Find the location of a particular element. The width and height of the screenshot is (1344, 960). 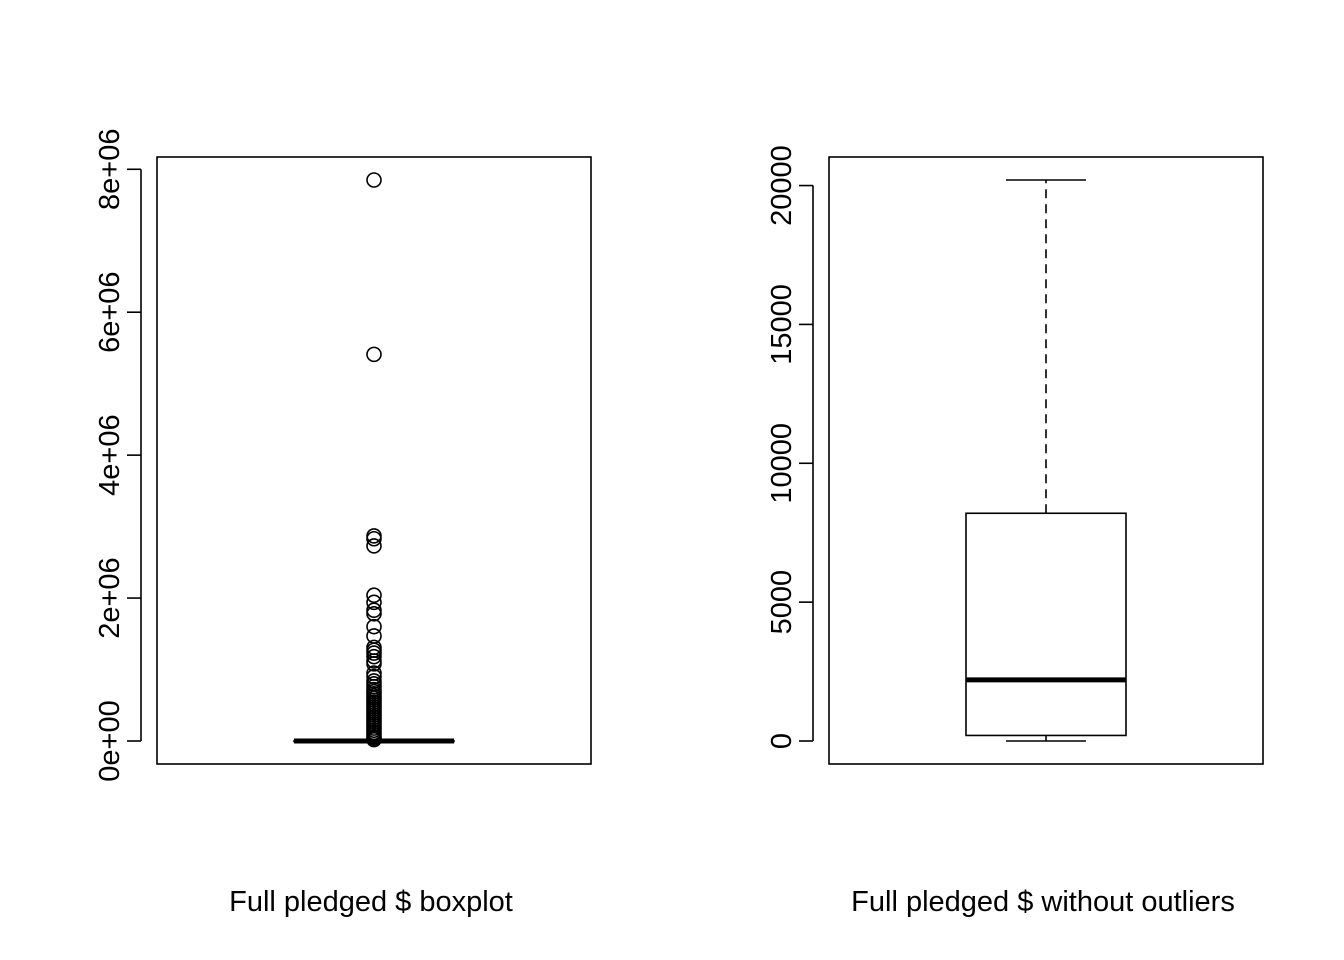

y-tick-label: 8e+06 is located at coordinates (110, 169).